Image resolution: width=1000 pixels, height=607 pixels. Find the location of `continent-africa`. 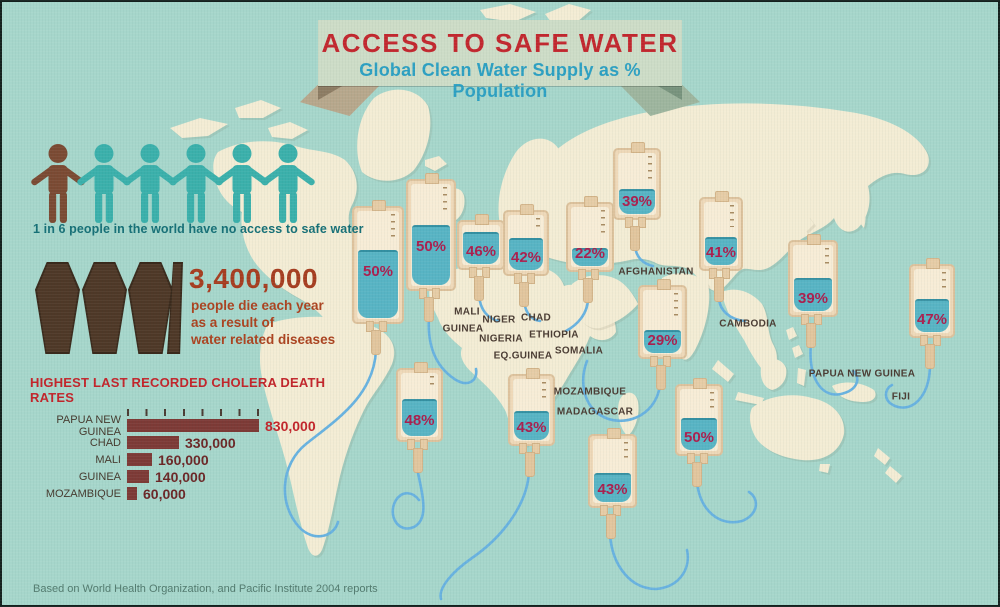

continent-africa is located at coordinates (522, 356).